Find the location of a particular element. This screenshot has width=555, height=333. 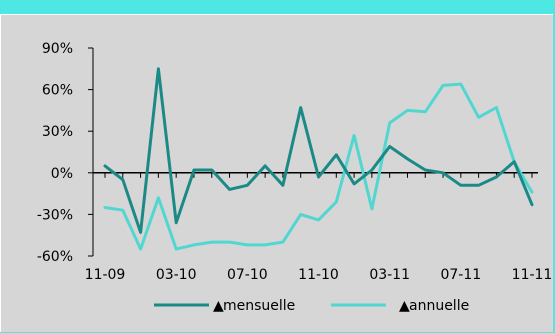

x-tick-label: 07-11 is located at coordinates (460, 275).